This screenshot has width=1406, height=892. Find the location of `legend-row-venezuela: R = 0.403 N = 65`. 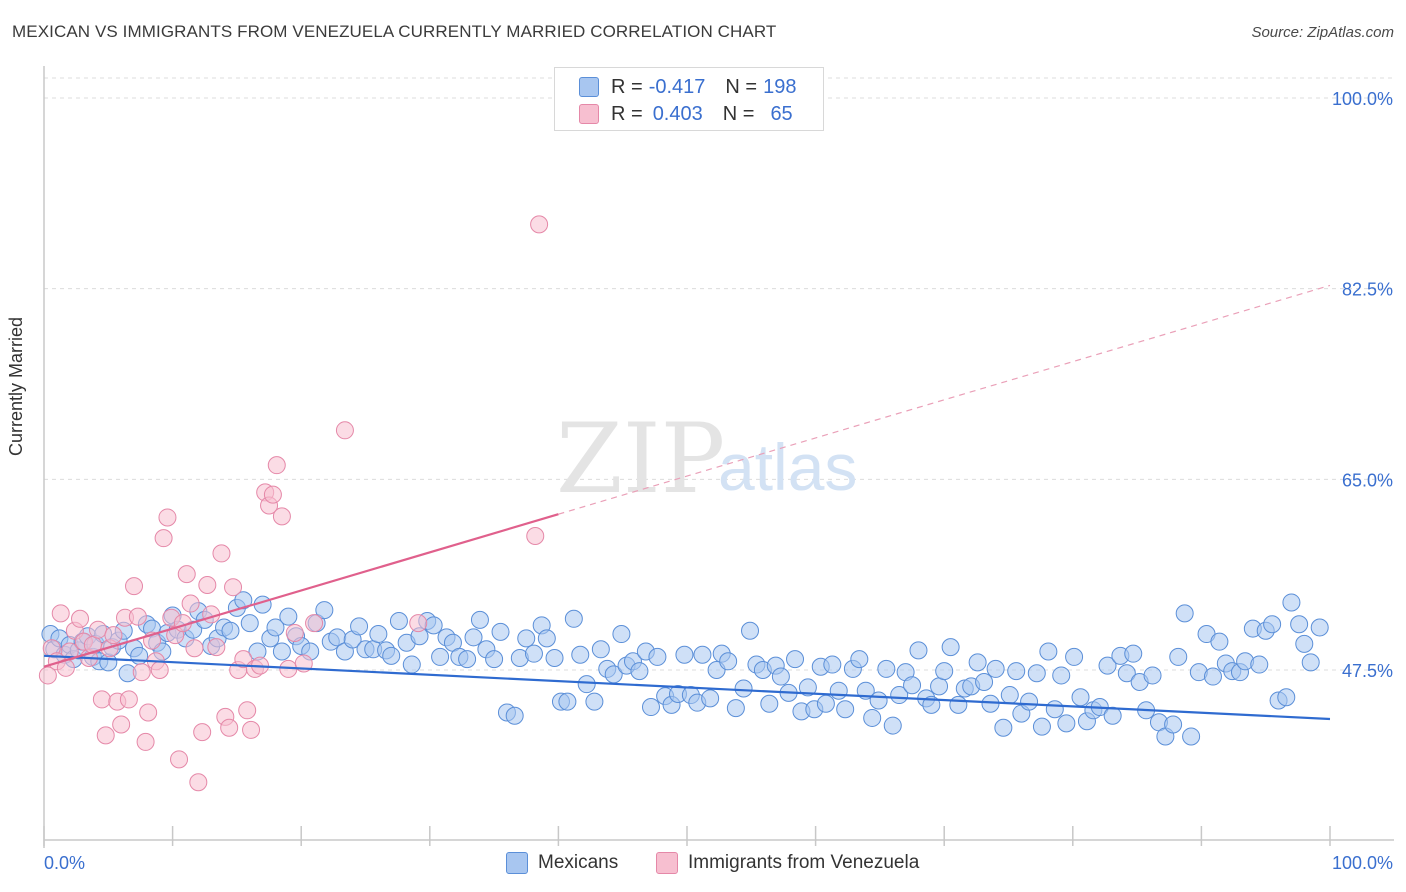

legend-row-venezuela: R = 0.403 N = 65 is located at coordinates (686, 114).